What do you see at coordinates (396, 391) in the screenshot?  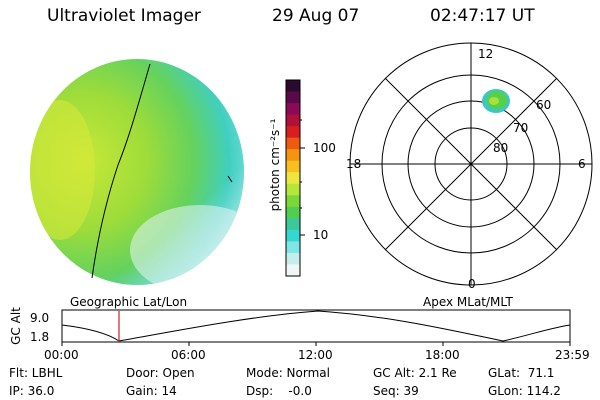 I see `seq-info: Seq: 39` at bounding box center [396, 391].